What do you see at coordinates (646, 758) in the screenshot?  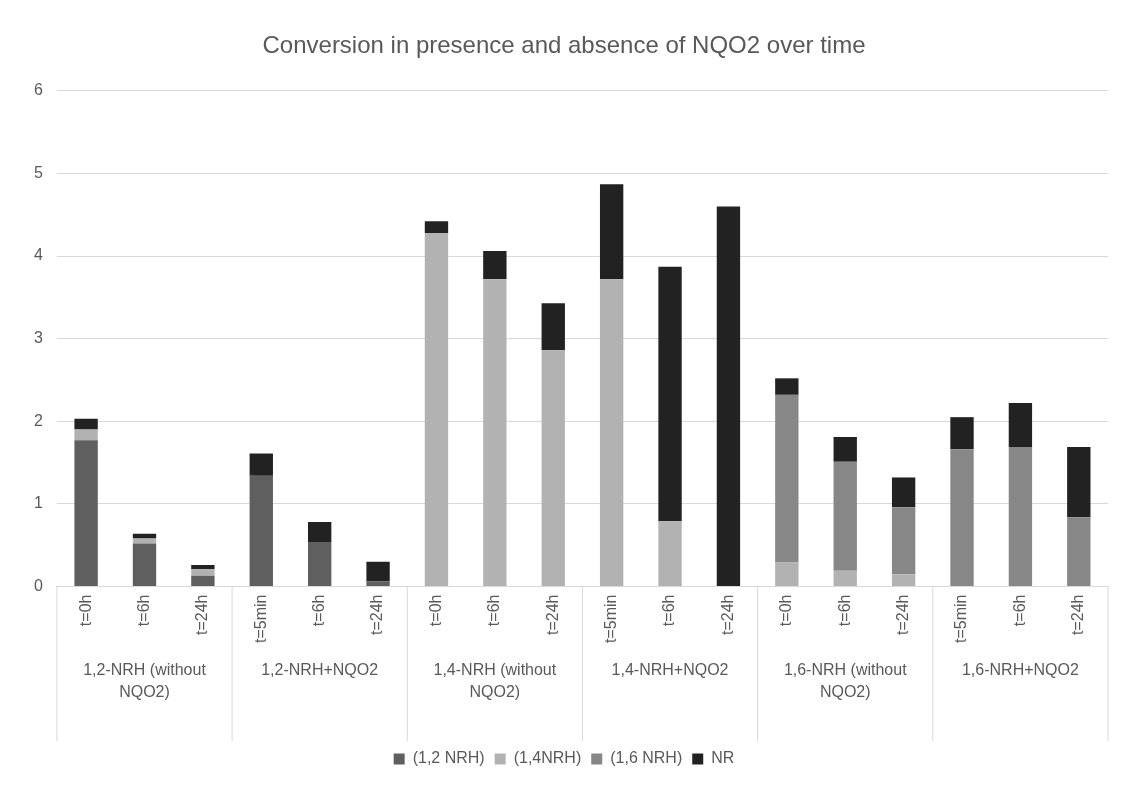 I see `legend-label: (1,6 NRH)` at bounding box center [646, 758].